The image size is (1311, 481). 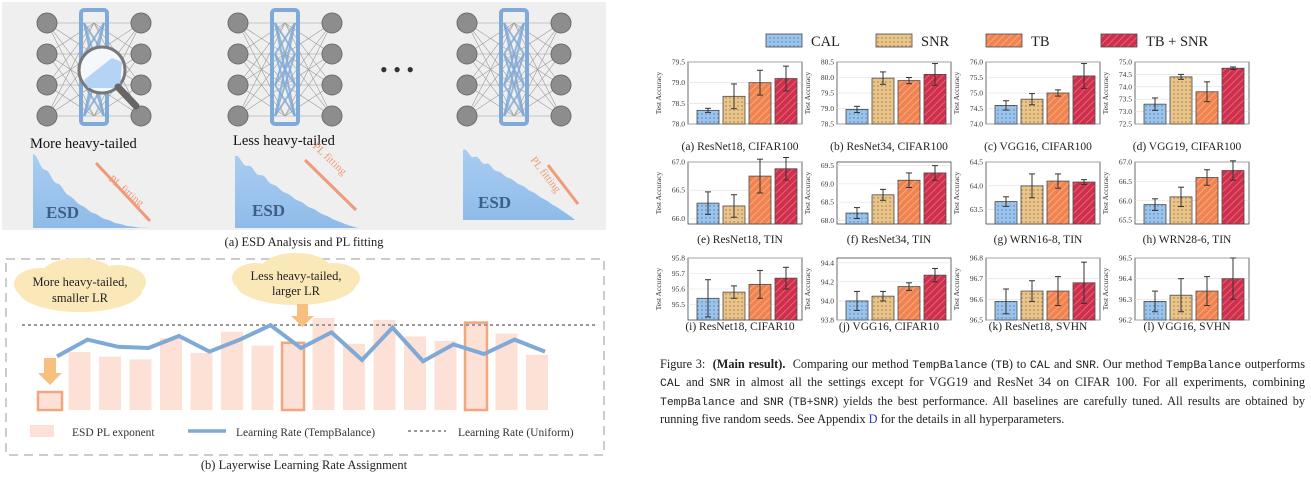 I want to click on legend-label: SNR, so click(x=935, y=42).